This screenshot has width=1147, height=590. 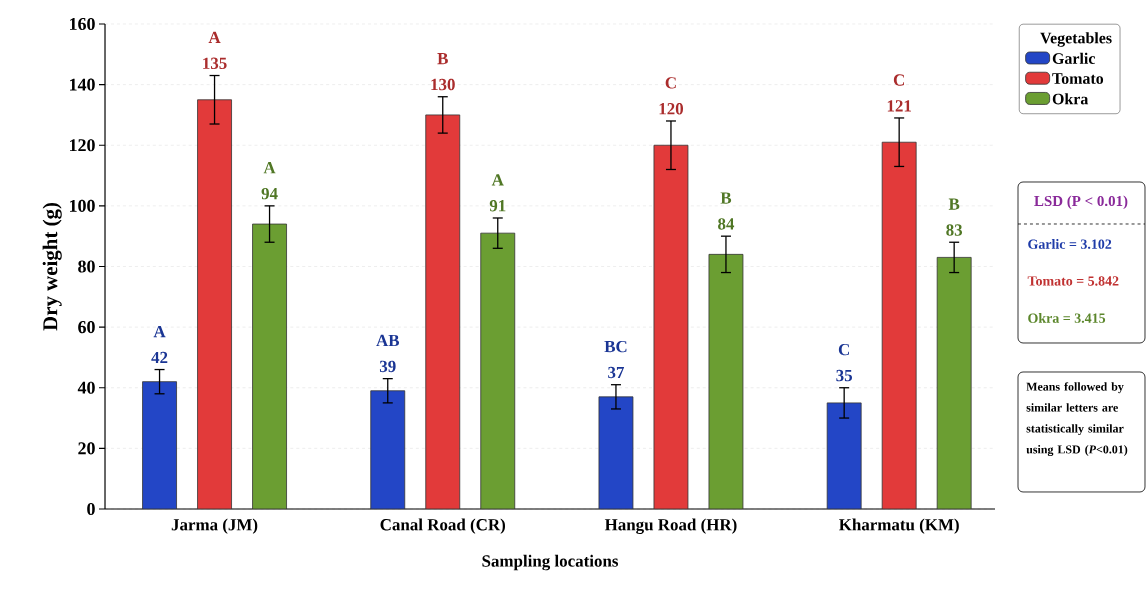 I want to click on text: Means followed by similar letters are statistically similar using LSD (P<0.01), so click(x=1077, y=419).